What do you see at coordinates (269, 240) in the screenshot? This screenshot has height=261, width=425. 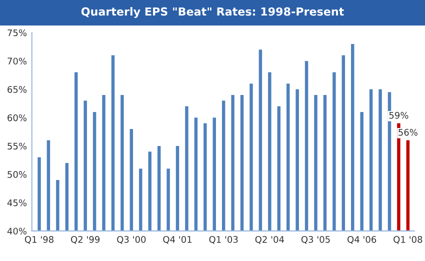 I see `x-tick-label: Q2 '04` at bounding box center [269, 240].